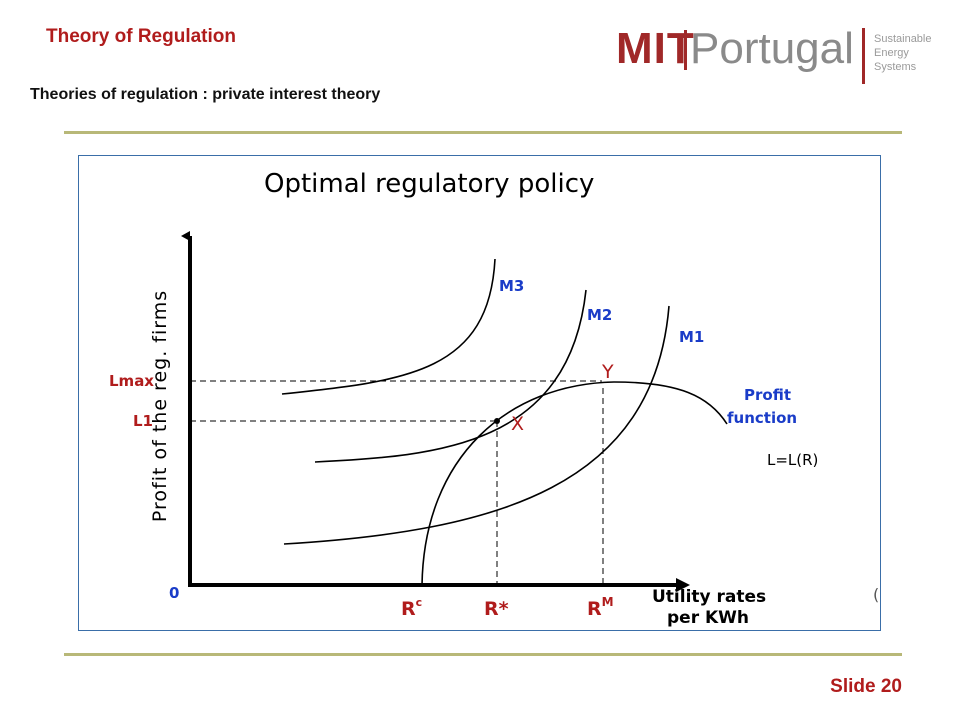 The image size is (960, 720). What do you see at coordinates (388, 326) in the screenshot?
I see `curve-m3` at bounding box center [388, 326].